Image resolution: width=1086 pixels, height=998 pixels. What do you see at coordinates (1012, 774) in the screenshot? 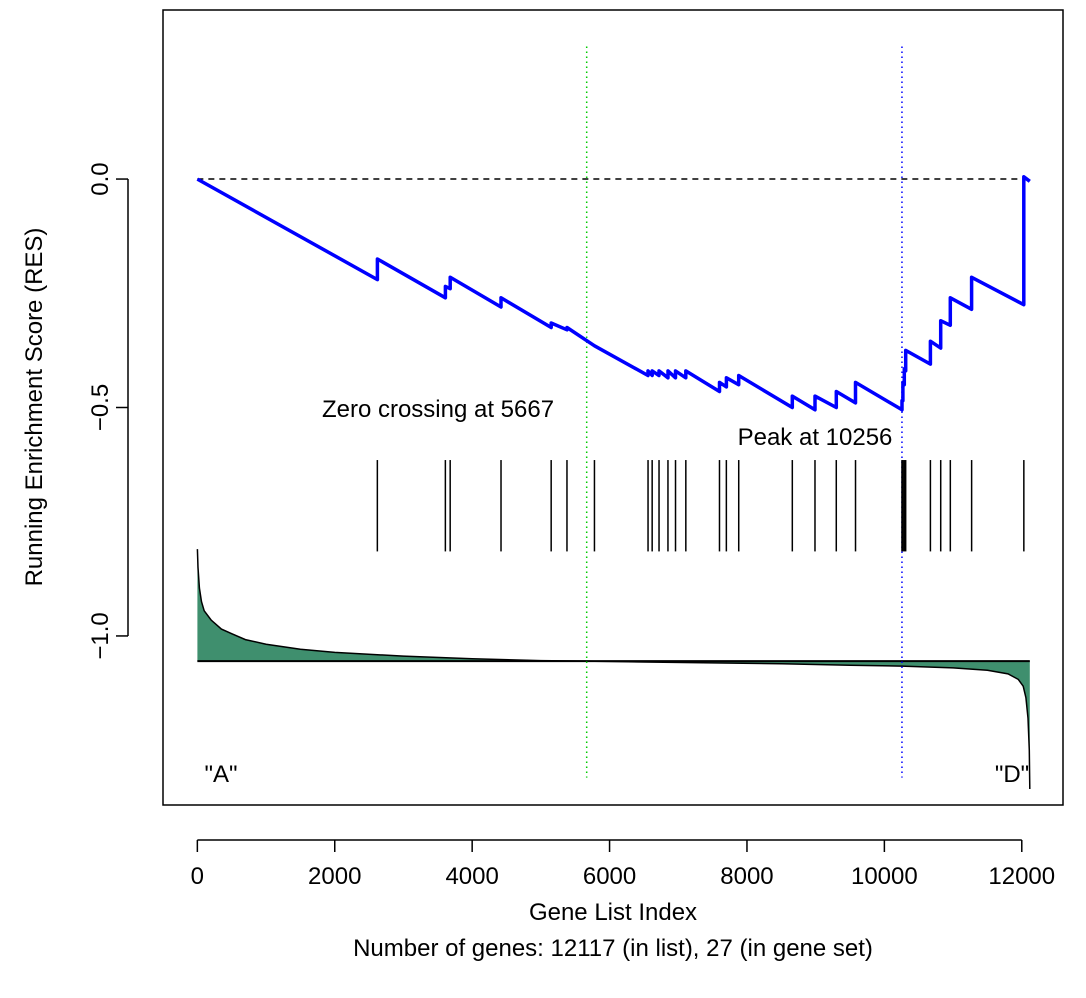
I see `corner-label-right: "D"` at bounding box center [1012, 774].